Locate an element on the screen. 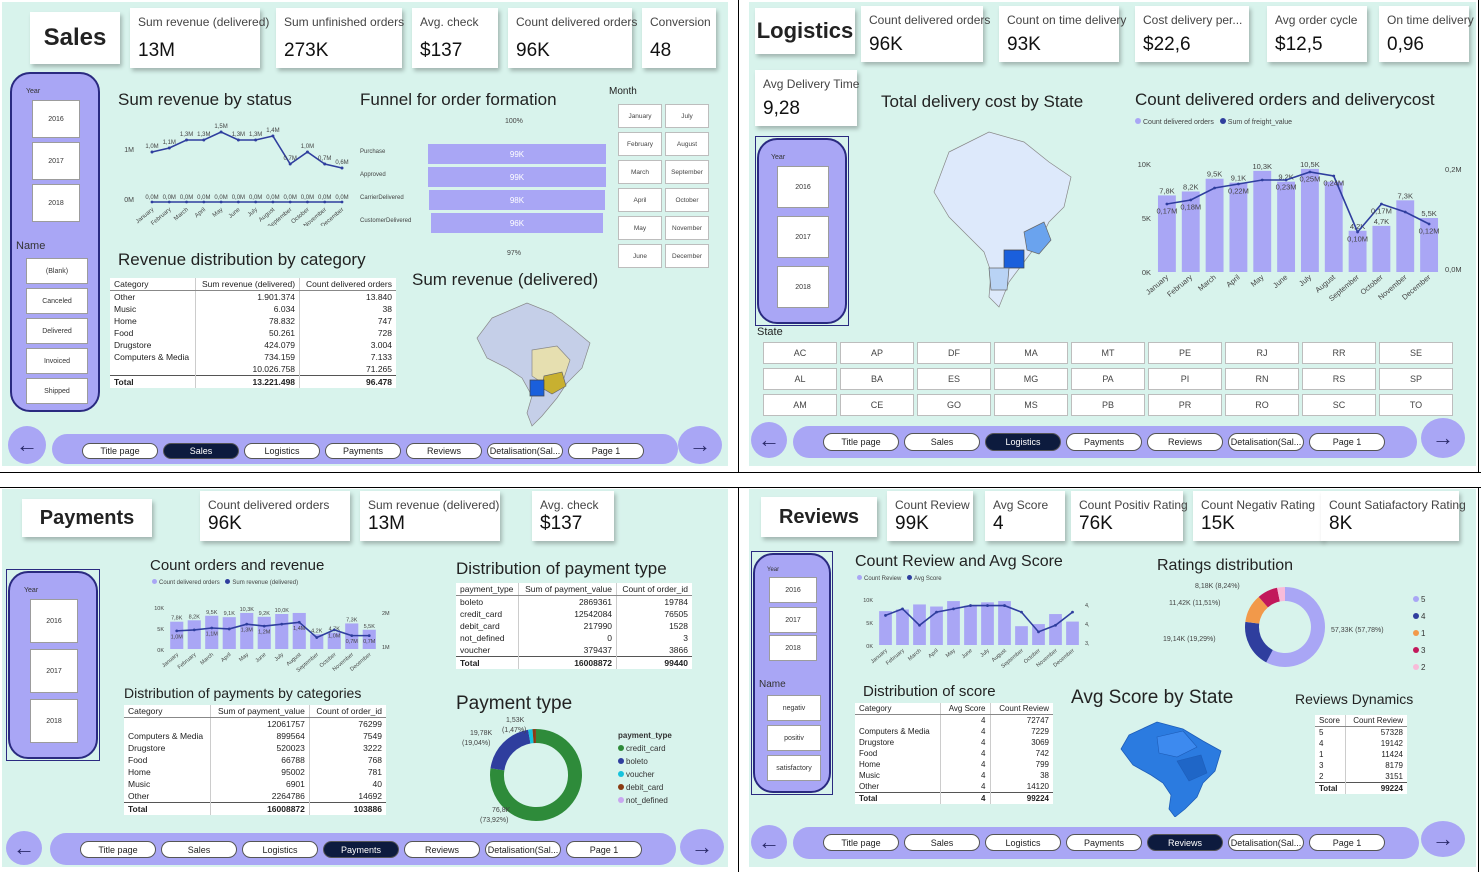 This screenshot has height=872, width=1481. state-chip: PI is located at coordinates (1185, 379).